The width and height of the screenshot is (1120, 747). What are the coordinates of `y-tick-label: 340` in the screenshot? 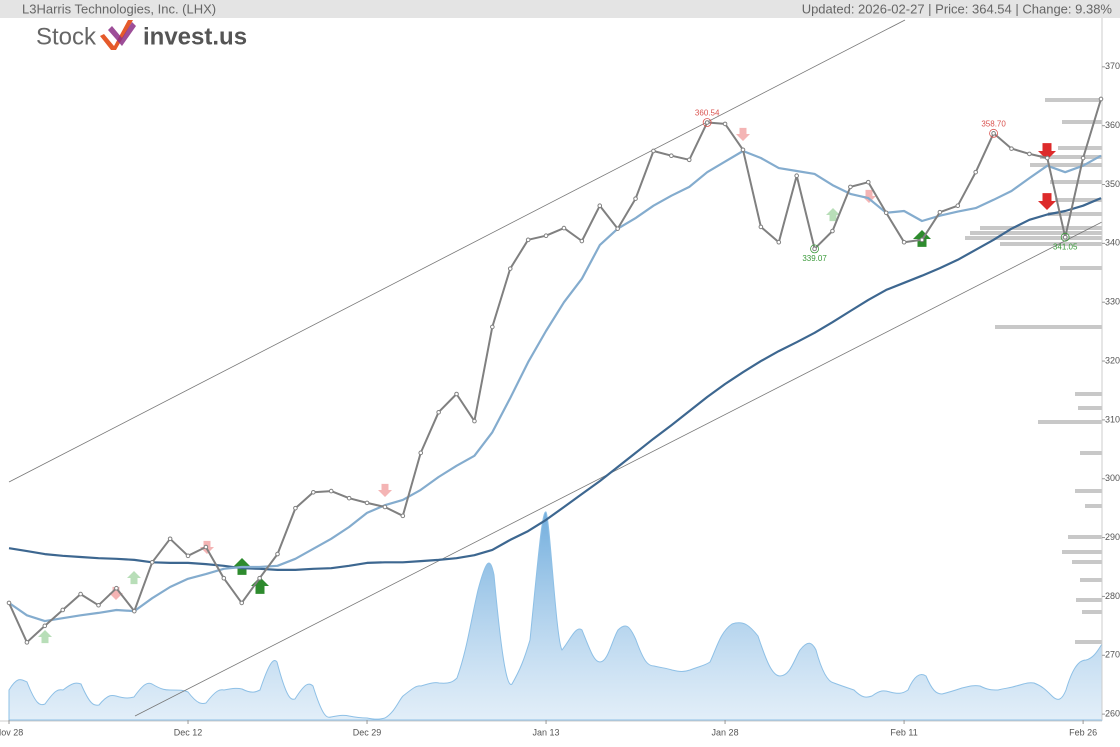 It's located at (1112, 243).